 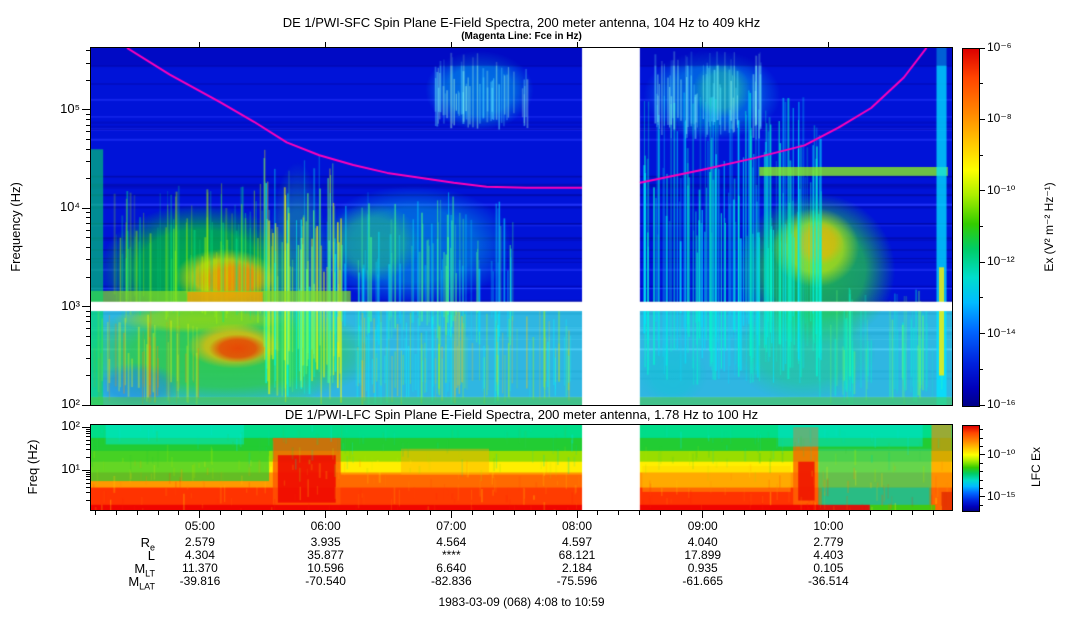 I want to click on ephemeris-value: 35.877, so click(x=325, y=555).